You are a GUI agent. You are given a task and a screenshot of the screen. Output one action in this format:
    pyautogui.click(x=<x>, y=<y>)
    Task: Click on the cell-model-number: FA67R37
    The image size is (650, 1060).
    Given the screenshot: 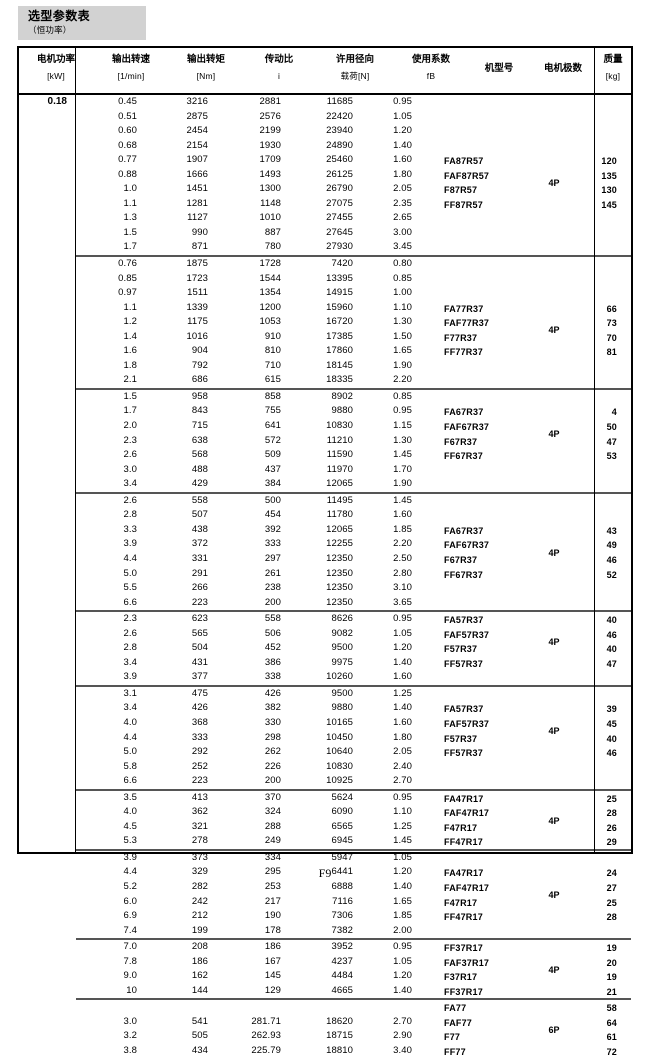 What is the action you would take?
    pyautogui.click(x=464, y=412)
    